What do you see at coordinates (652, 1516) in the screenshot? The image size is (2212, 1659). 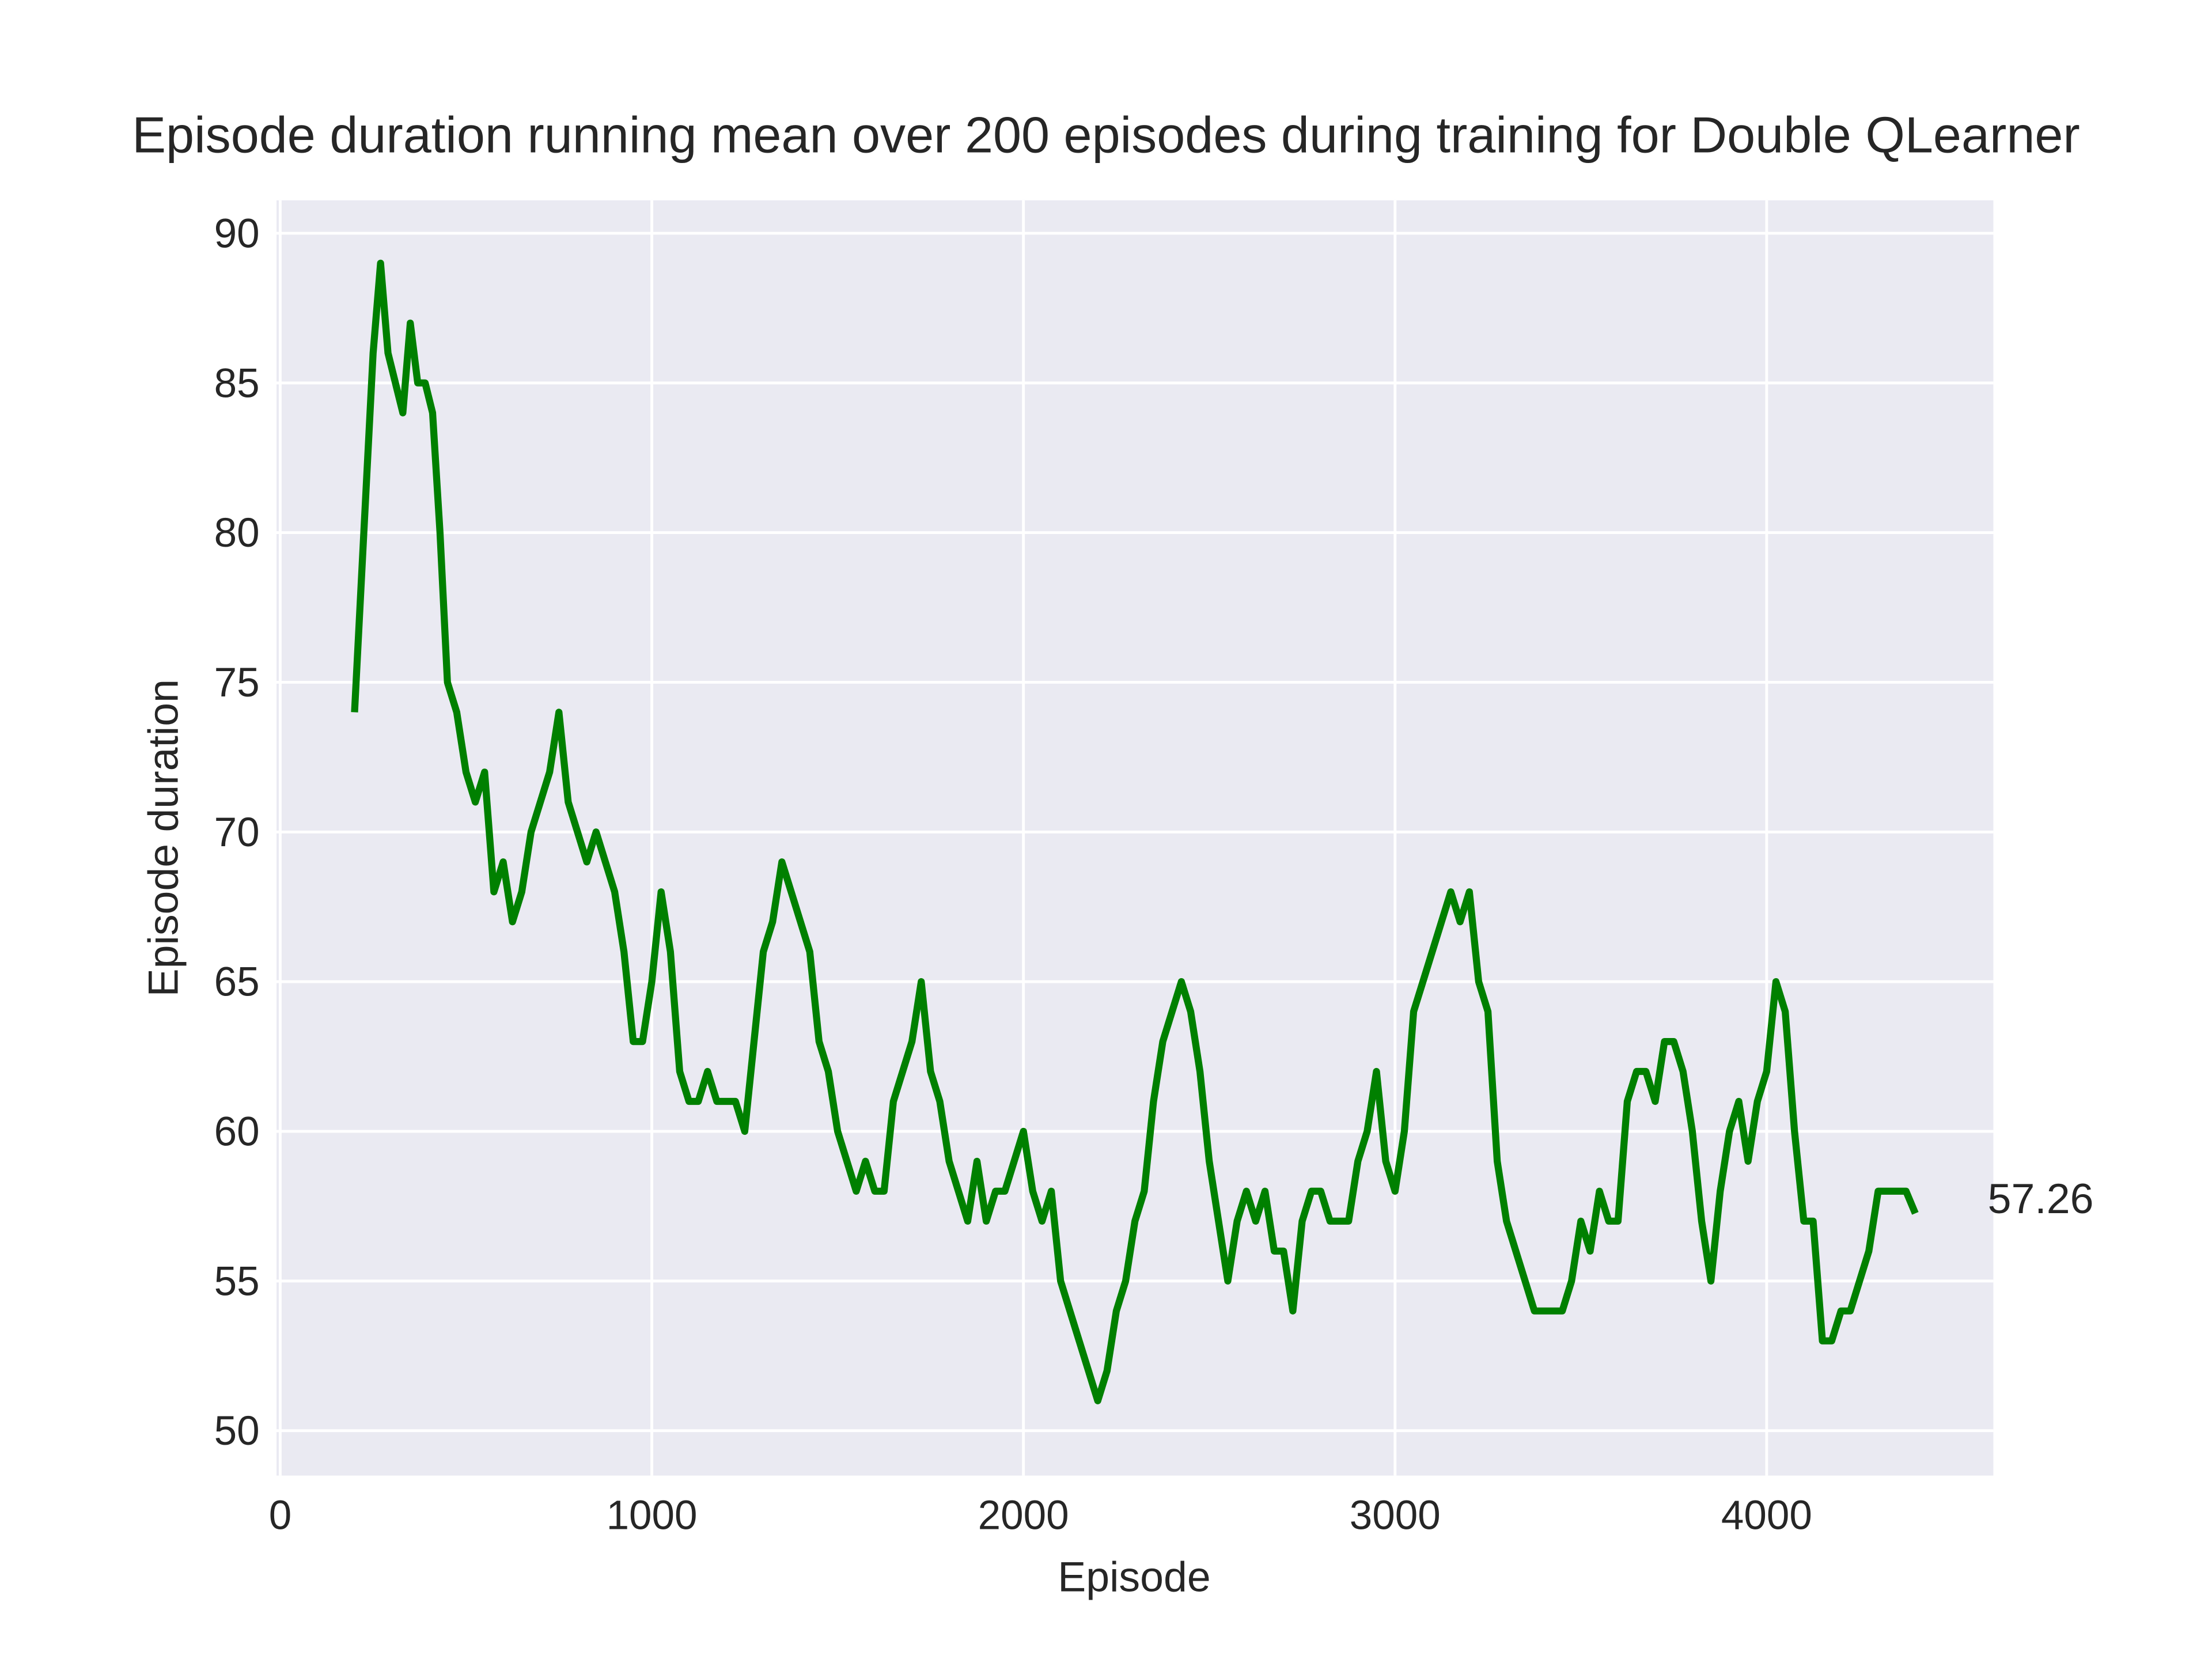 I see `x-tick-label: 1000` at bounding box center [652, 1516].